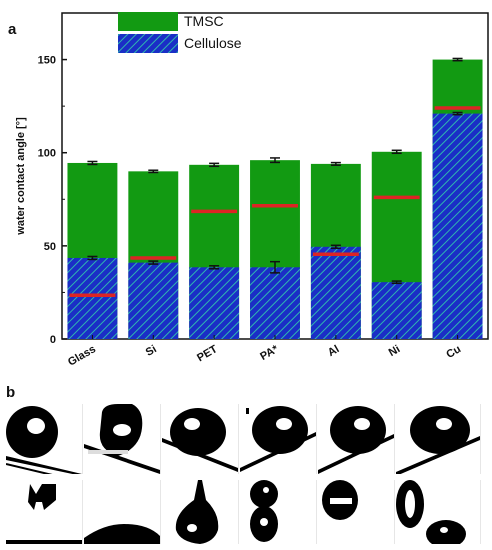 The width and height of the screenshot is (492, 550). What do you see at coordinates (21, 176) in the screenshot?
I see `y-axis-label: water contact angle [°]` at bounding box center [21, 176].